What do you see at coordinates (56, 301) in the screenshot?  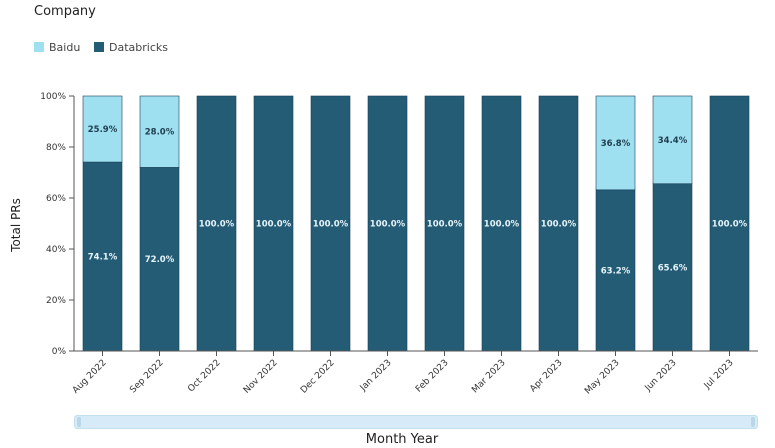 I see `y-tick-label: 20%` at bounding box center [56, 301].